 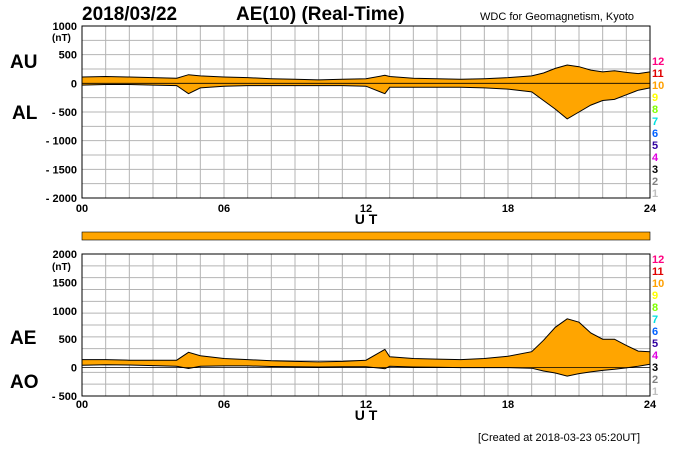 What do you see at coordinates (557, 17) in the screenshot?
I see `data-source-label: WDC for Geomagnetism, Kyoto` at bounding box center [557, 17].